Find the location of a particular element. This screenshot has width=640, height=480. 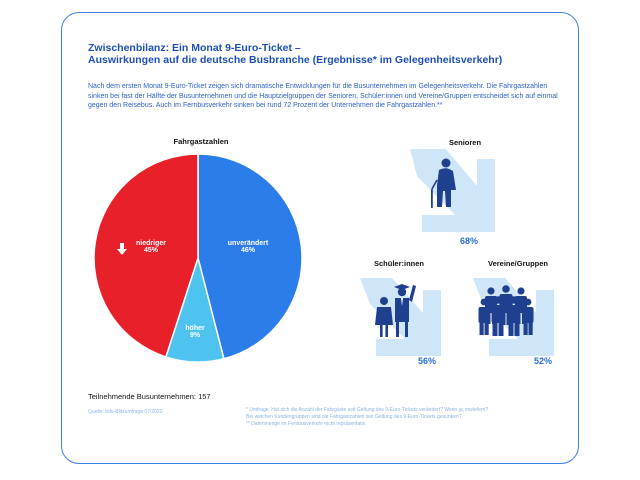

vereine-label: Vereine/Gruppen is located at coordinates (518, 263).